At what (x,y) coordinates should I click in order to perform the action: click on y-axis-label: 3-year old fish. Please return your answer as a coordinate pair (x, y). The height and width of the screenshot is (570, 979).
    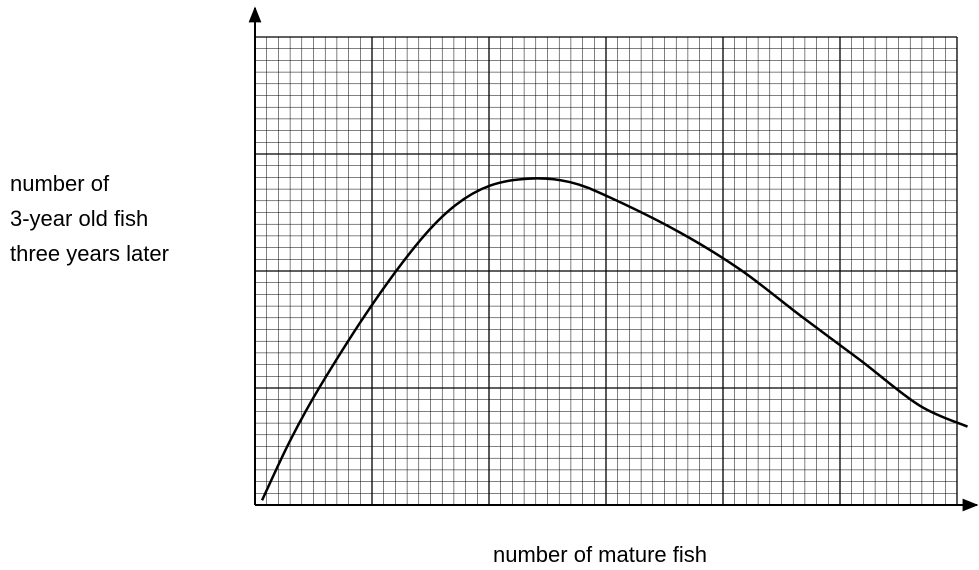
    Looking at the image, I should click on (79, 218).